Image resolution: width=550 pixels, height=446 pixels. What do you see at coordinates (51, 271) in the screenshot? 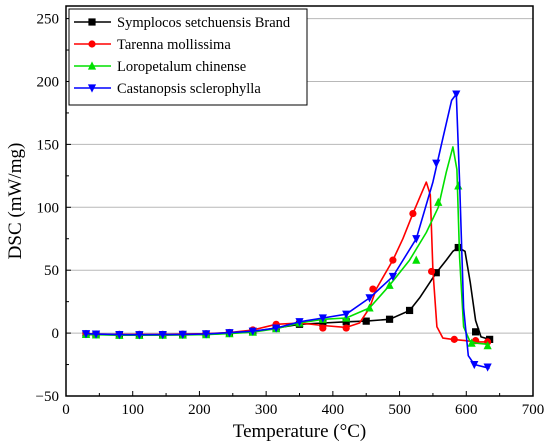
I see `y-tick-label: 50` at bounding box center [51, 271].